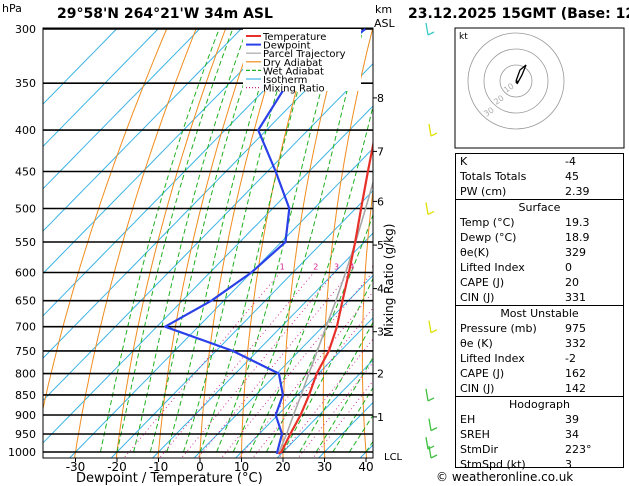 Image resolution: width=629 pixels, height=486 pixels. Describe the element at coordinates (25, 415) in the screenshot. I see `pressure-tick-label: 900` at that location.